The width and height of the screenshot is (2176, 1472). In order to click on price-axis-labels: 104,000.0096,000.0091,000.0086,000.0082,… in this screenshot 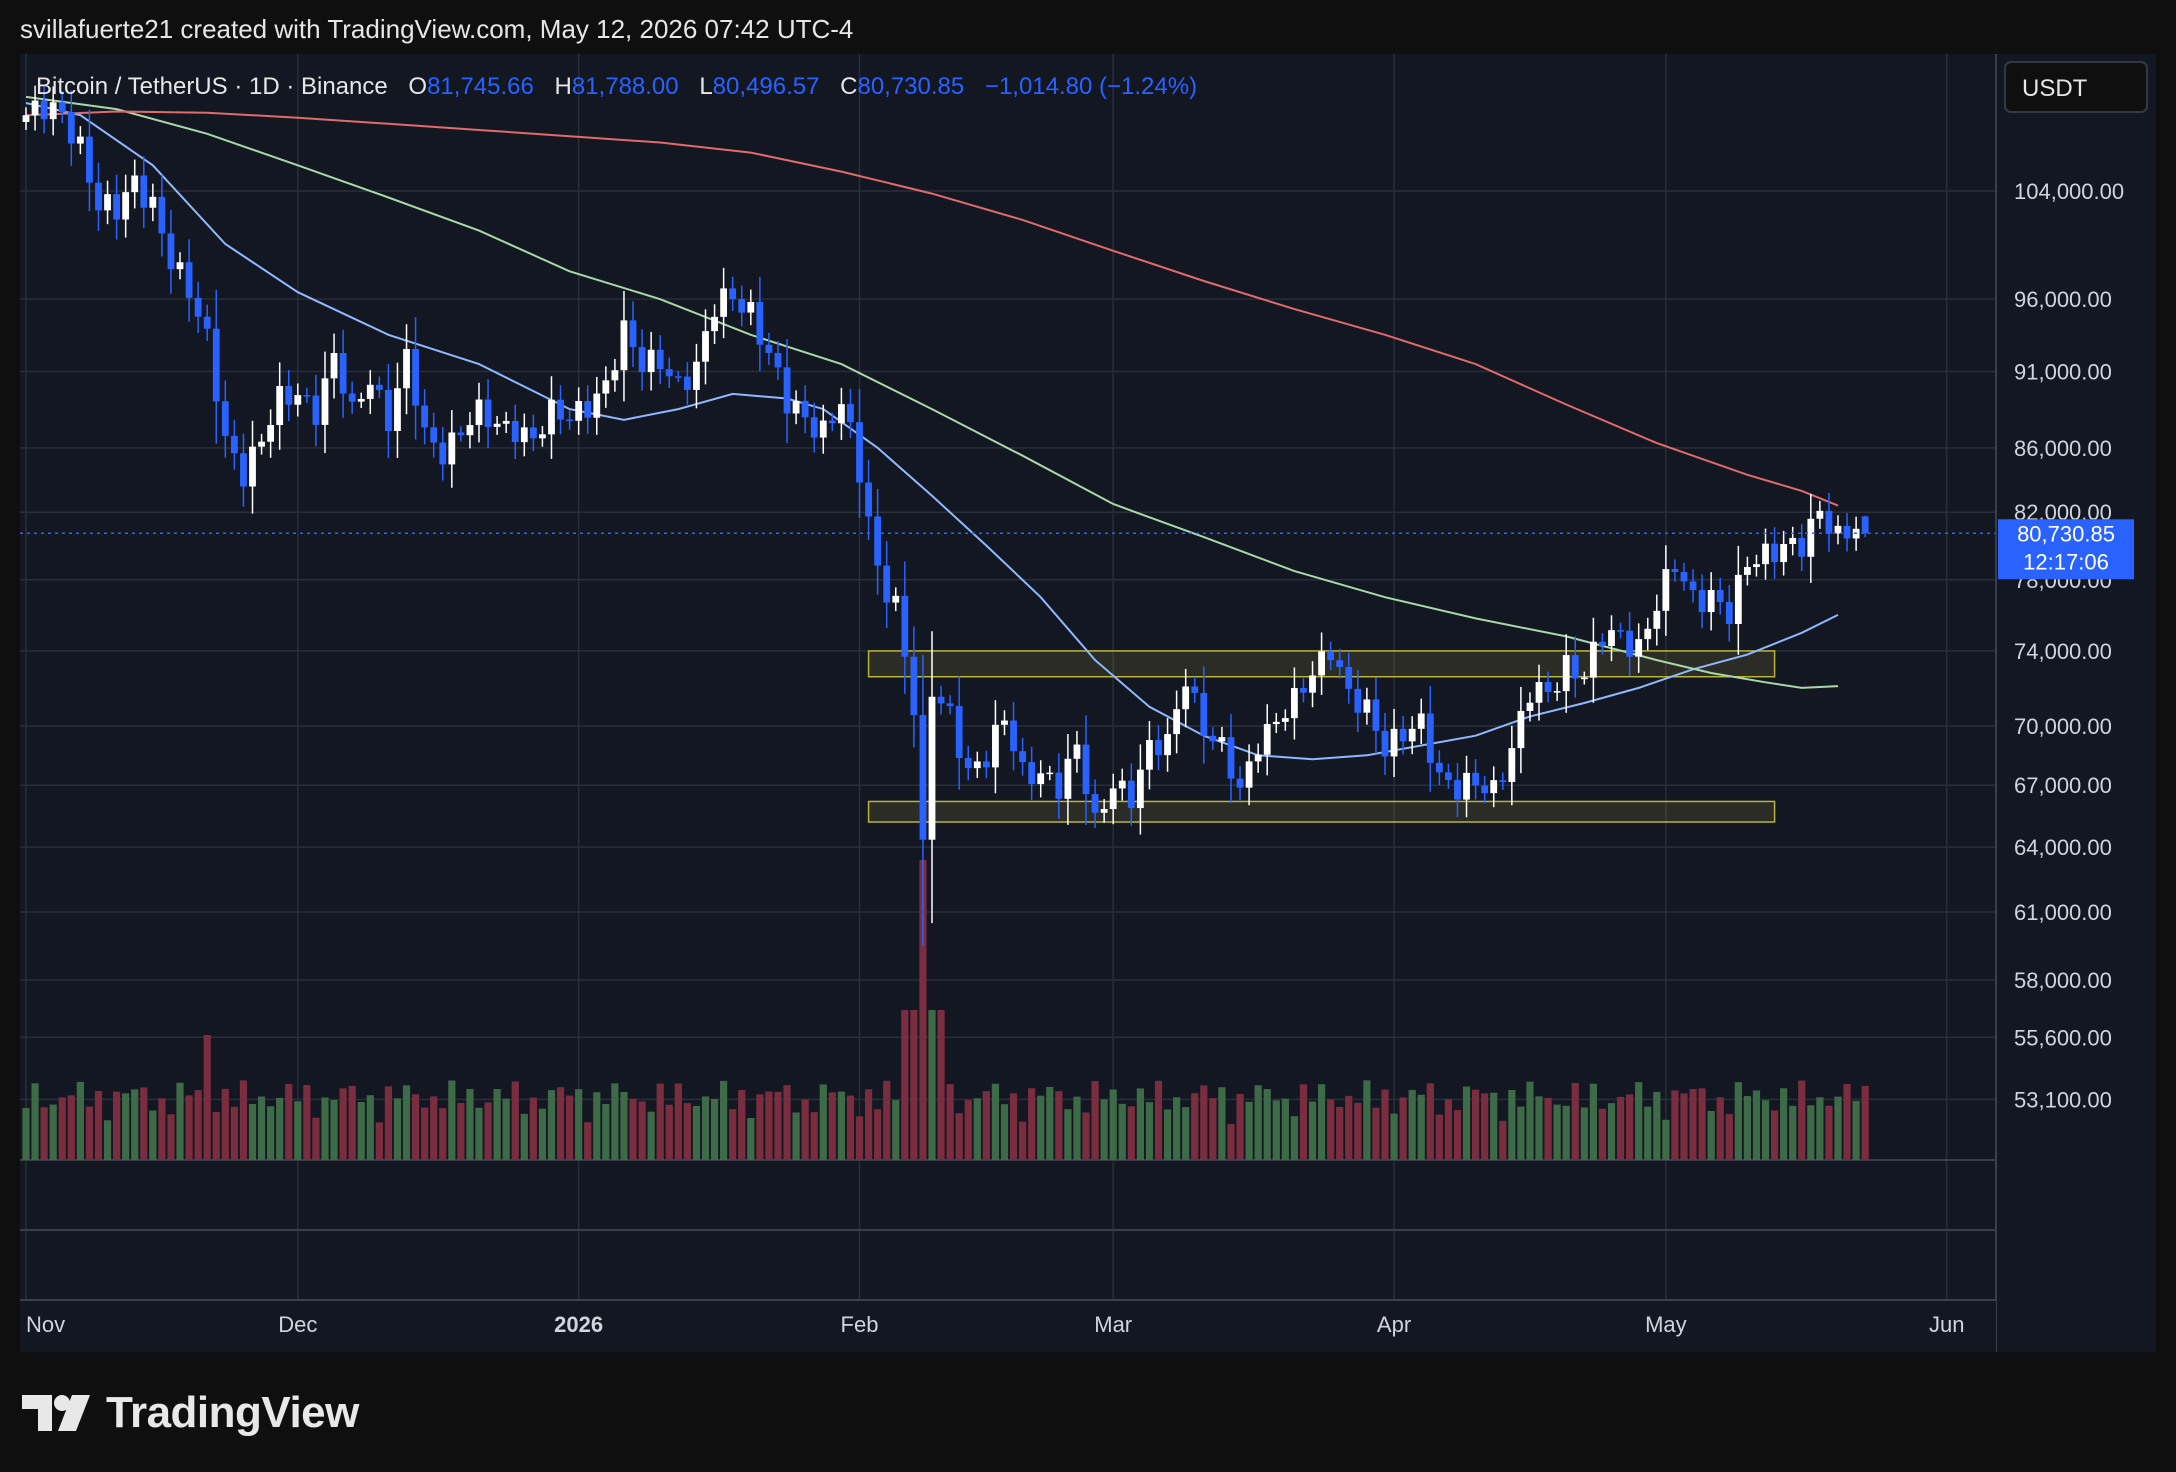, I will do `click(2069, 645)`.